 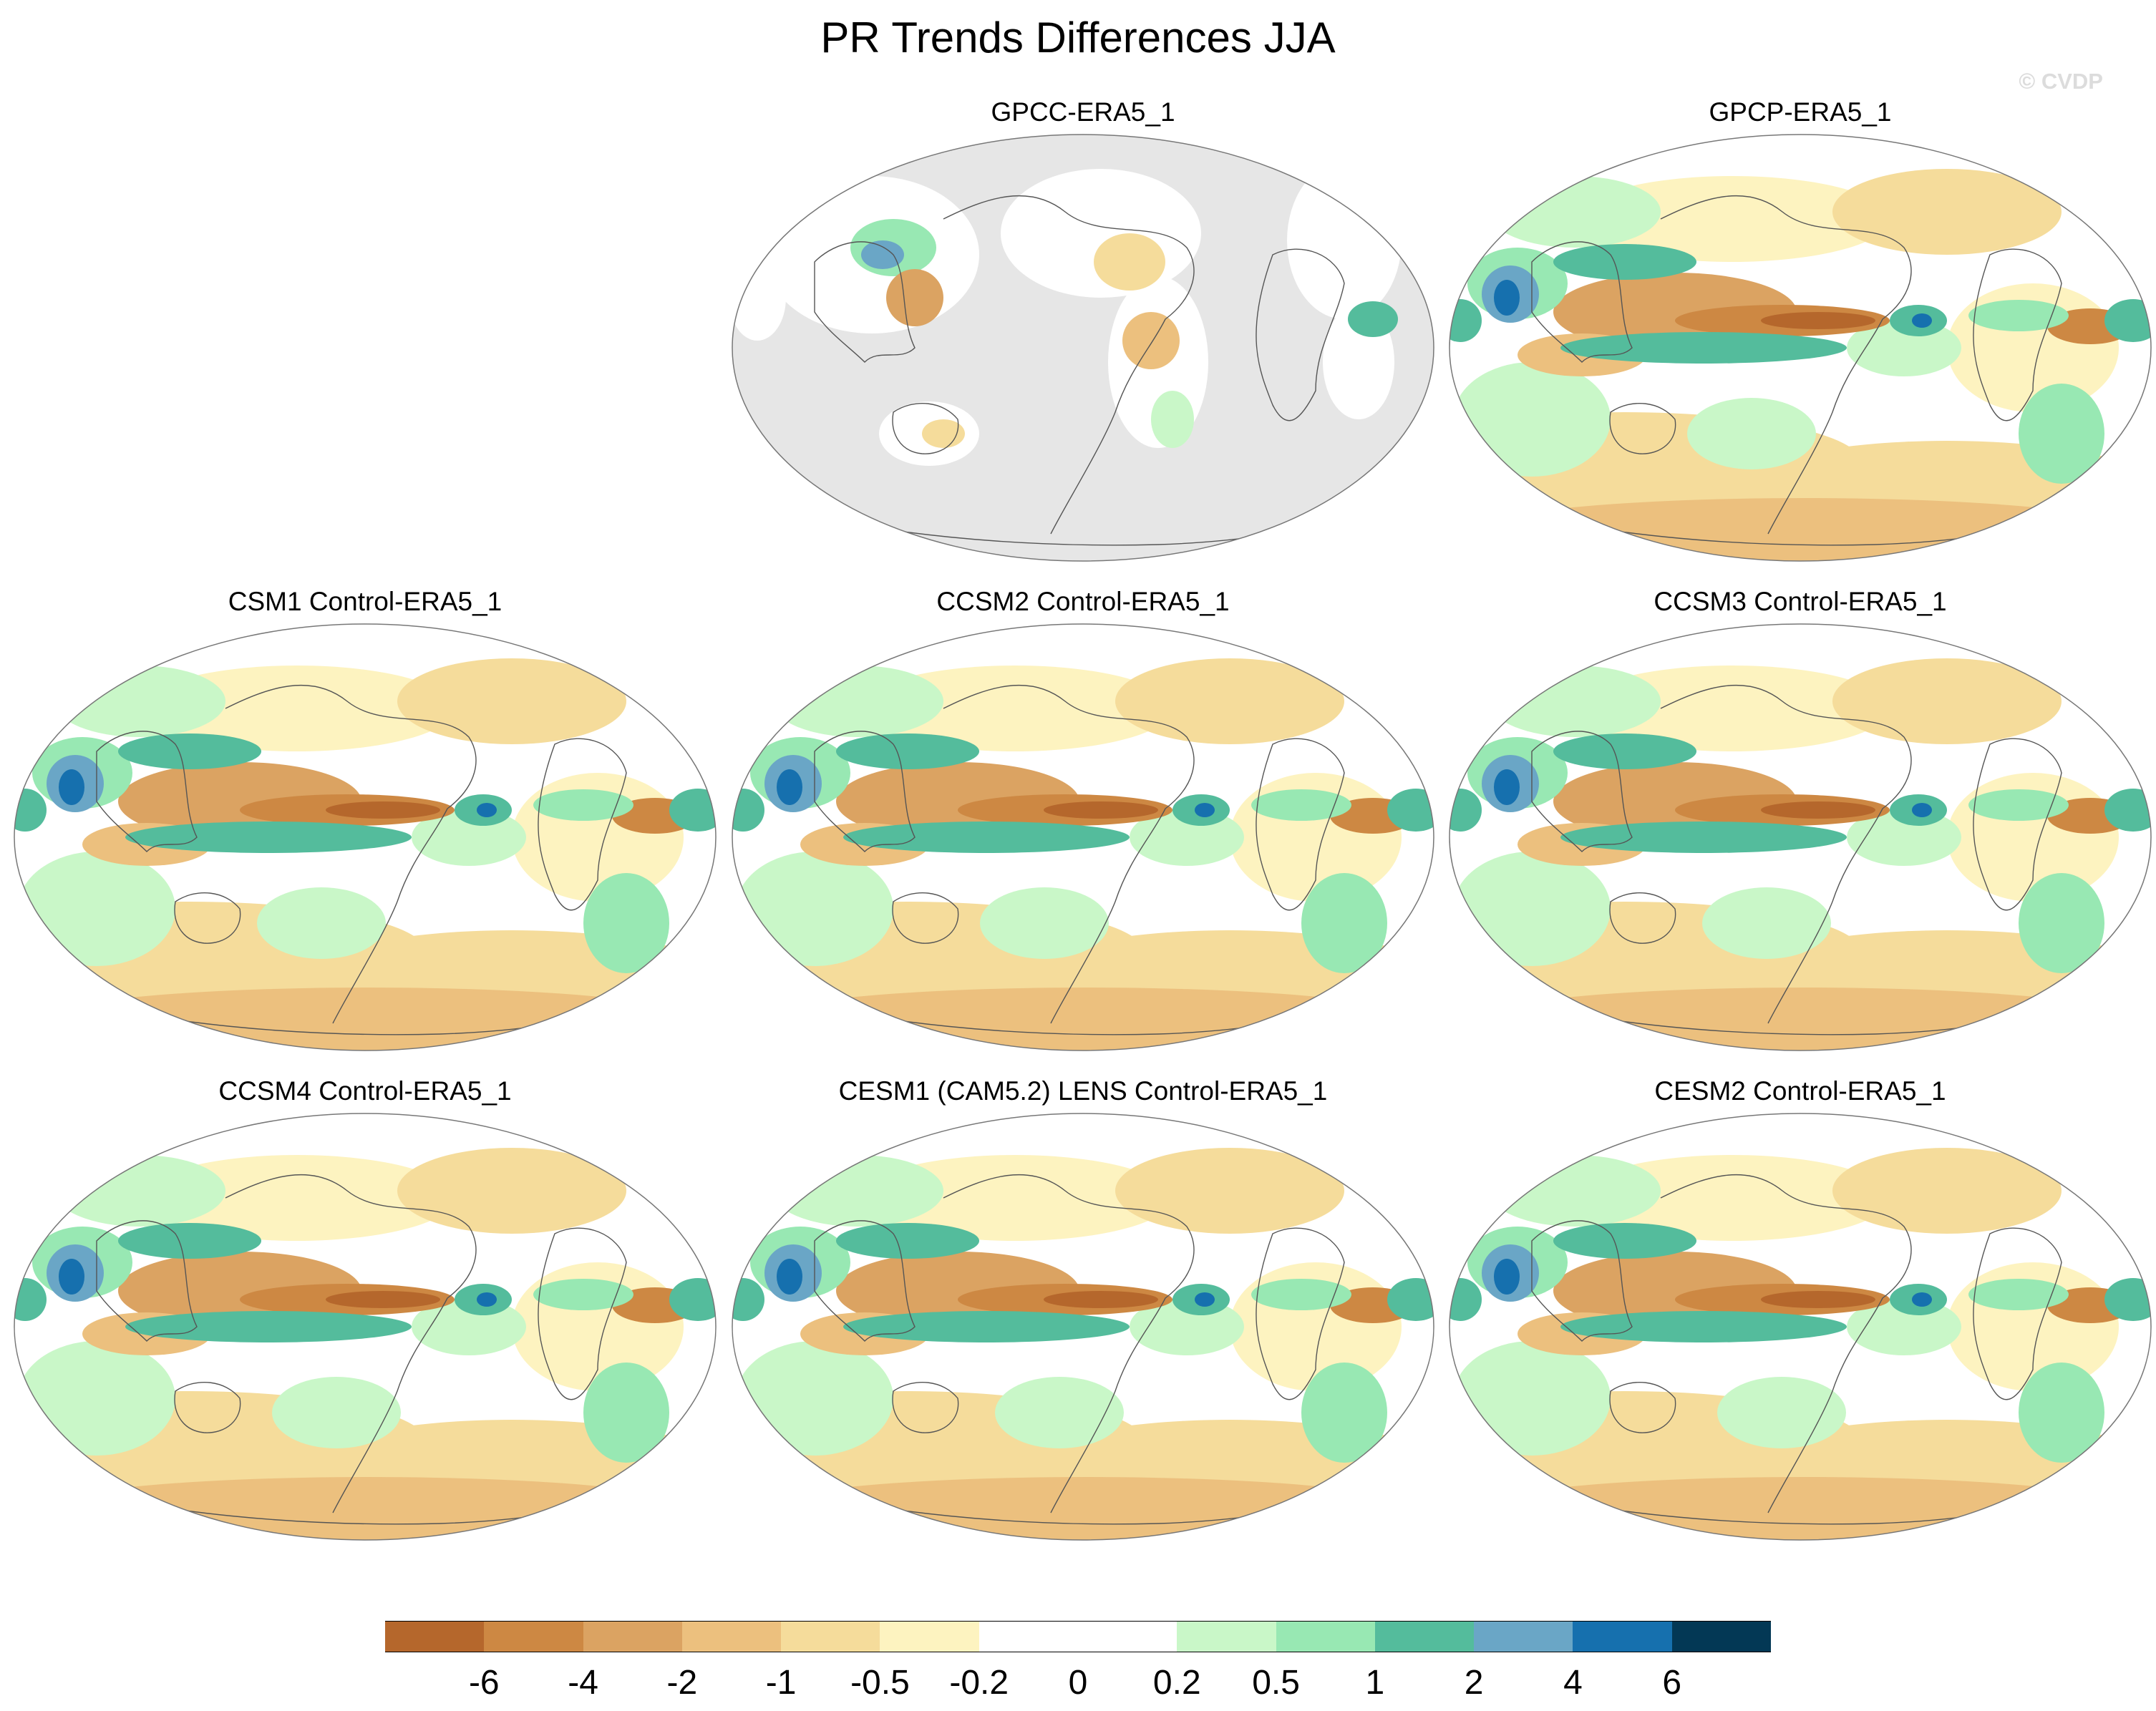 I want to click on map-ccsm4, so click(x=365, y=1327).